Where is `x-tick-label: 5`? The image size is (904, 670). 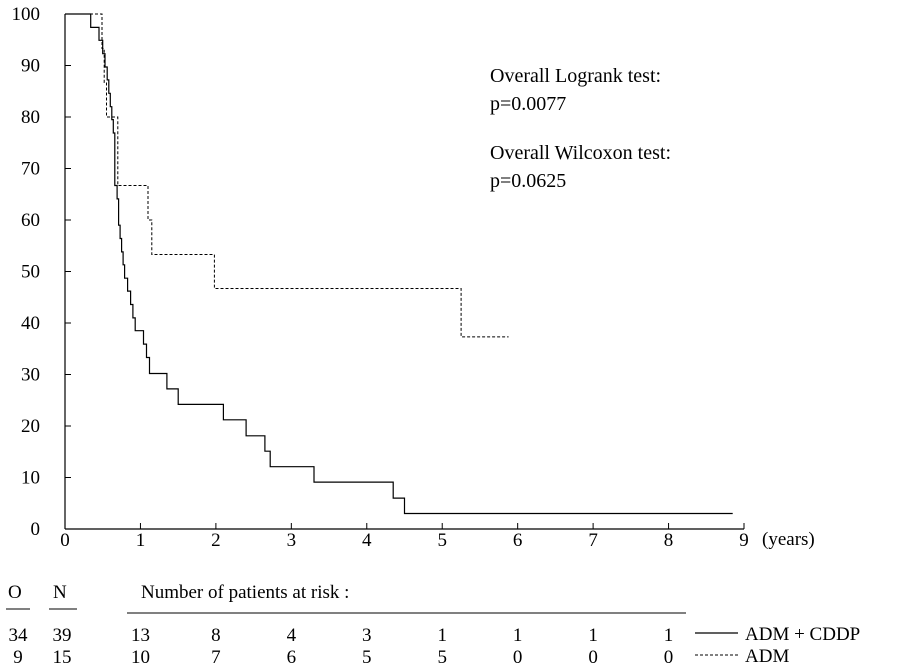
x-tick-label: 5 is located at coordinates (442, 540).